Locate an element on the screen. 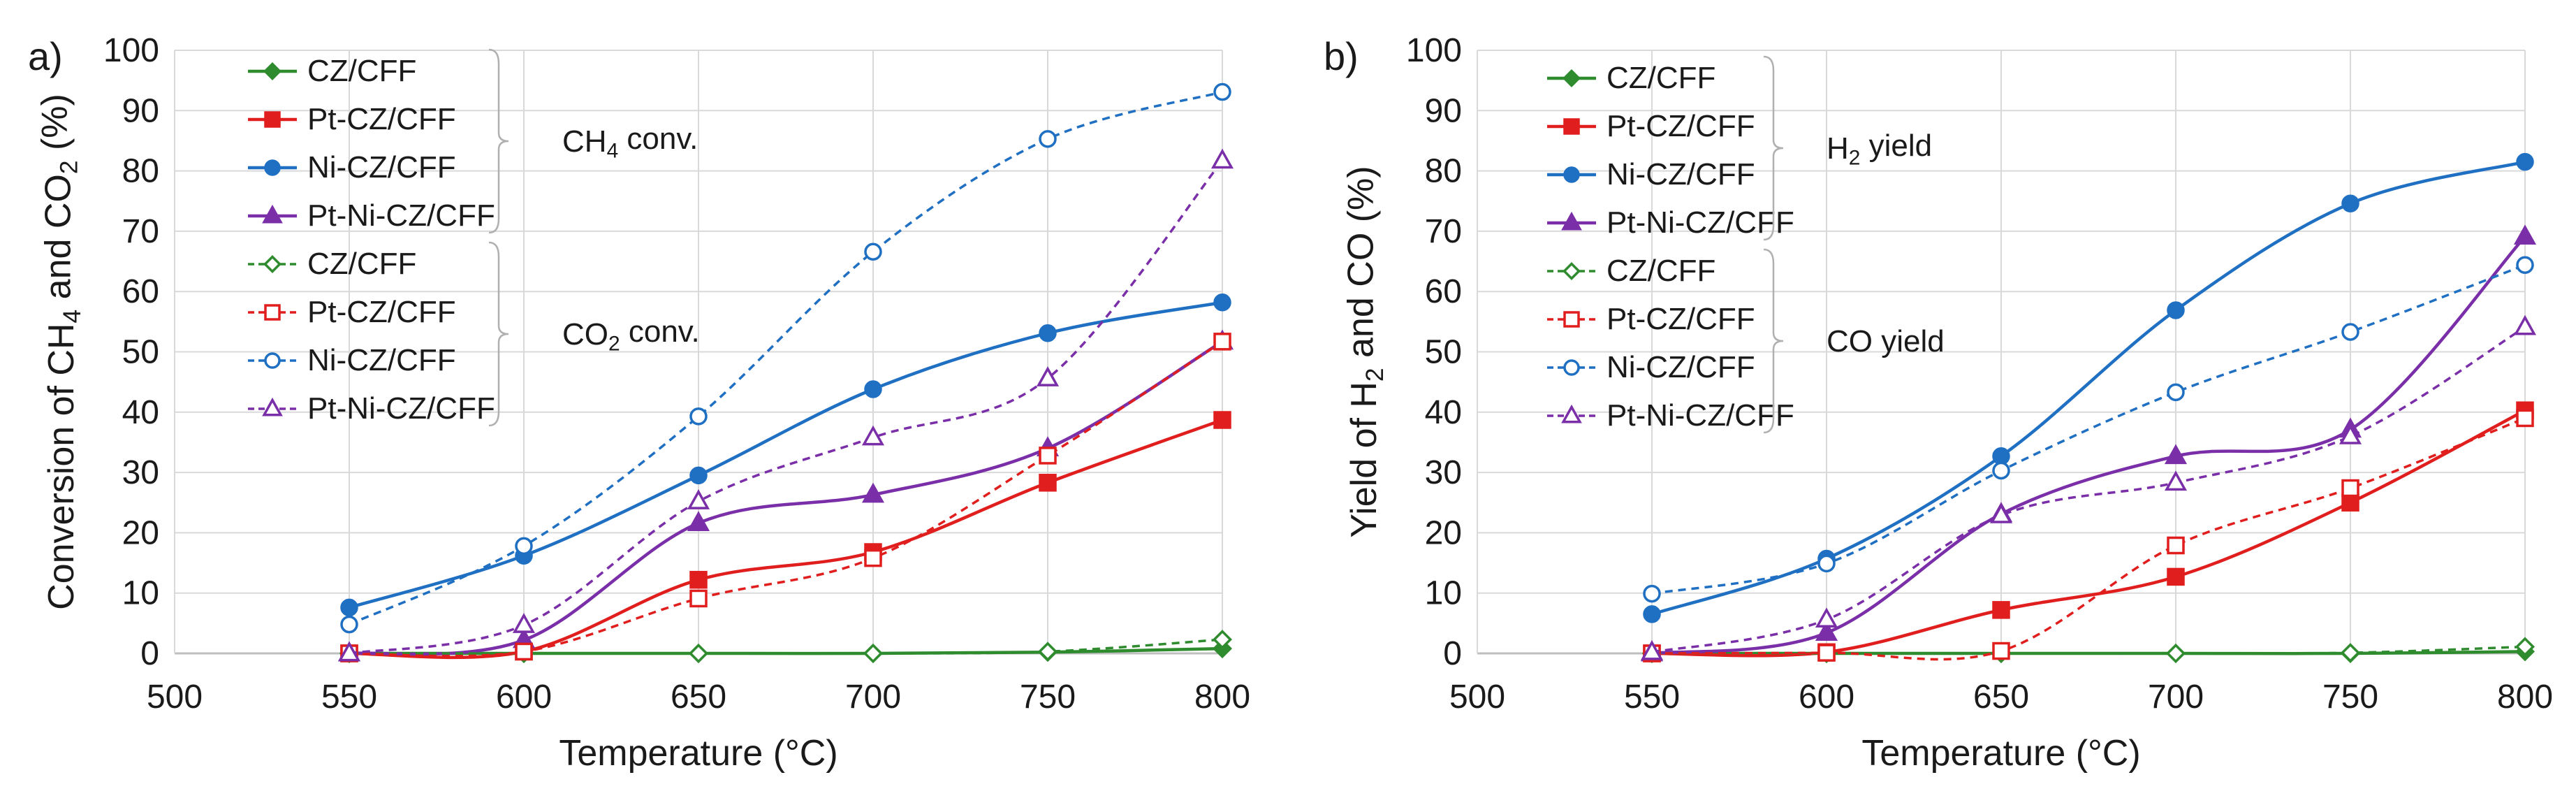  panel-label: a) is located at coordinates (46, 56).